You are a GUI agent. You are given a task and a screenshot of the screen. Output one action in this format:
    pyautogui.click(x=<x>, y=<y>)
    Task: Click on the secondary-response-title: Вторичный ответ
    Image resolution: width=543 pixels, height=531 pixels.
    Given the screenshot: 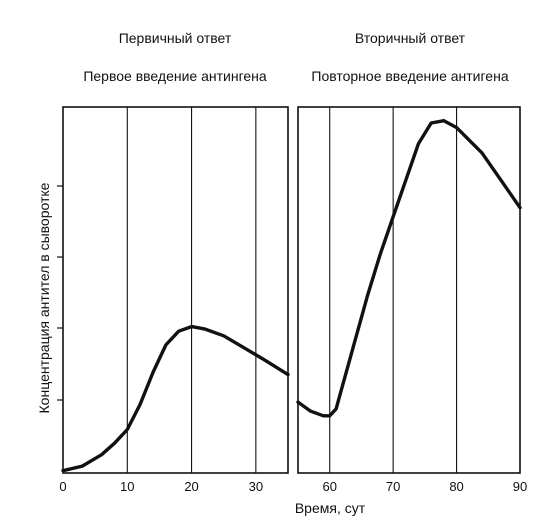 What is the action you would take?
    pyautogui.click(x=410, y=38)
    